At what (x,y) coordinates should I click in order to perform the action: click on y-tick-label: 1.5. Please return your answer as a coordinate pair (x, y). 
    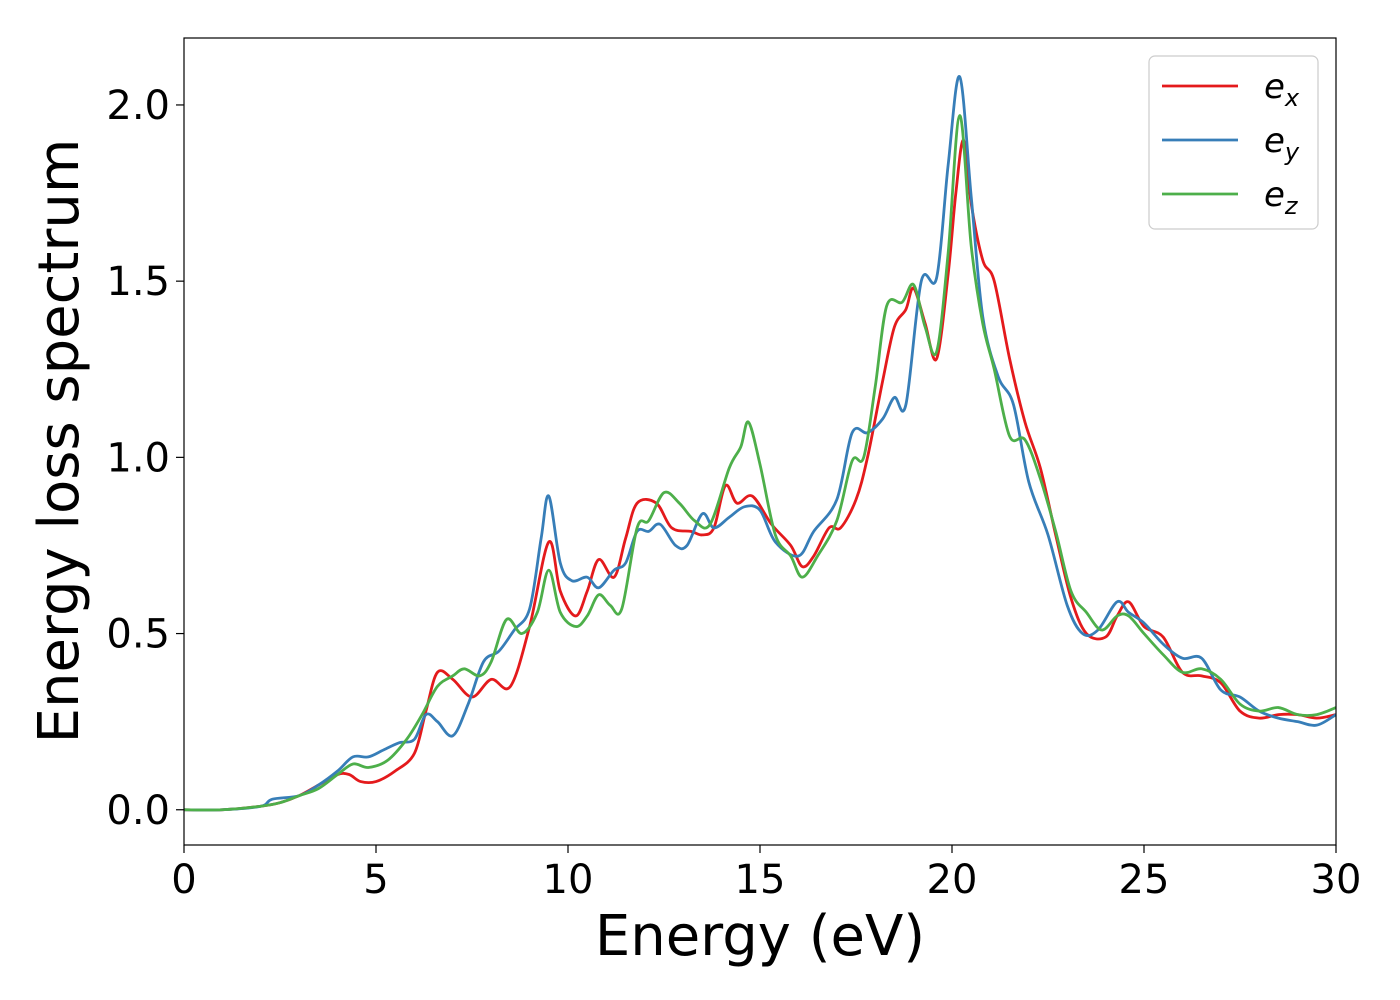
    Looking at the image, I should click on (138, 282).